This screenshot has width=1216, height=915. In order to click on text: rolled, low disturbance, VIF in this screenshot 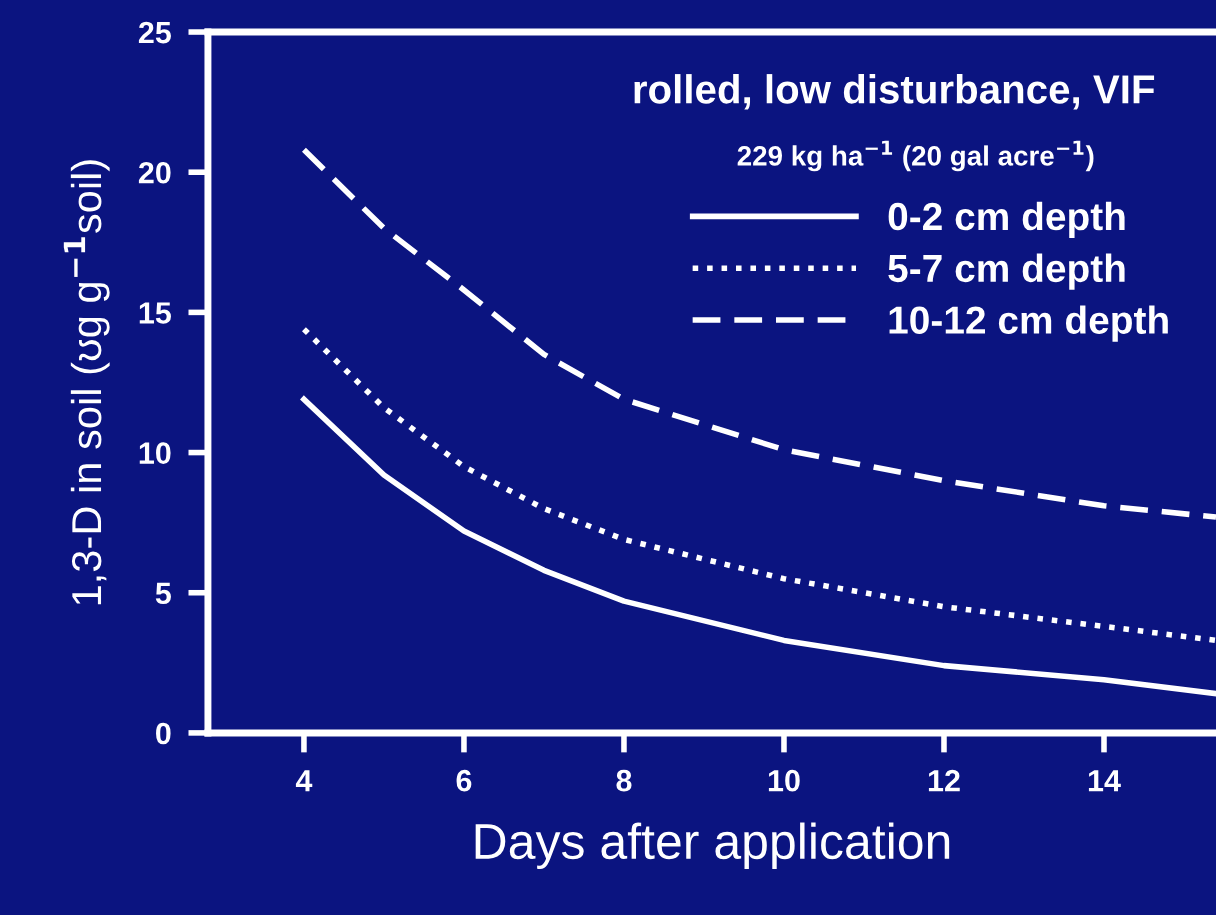, I will do `click(894, 92)`.